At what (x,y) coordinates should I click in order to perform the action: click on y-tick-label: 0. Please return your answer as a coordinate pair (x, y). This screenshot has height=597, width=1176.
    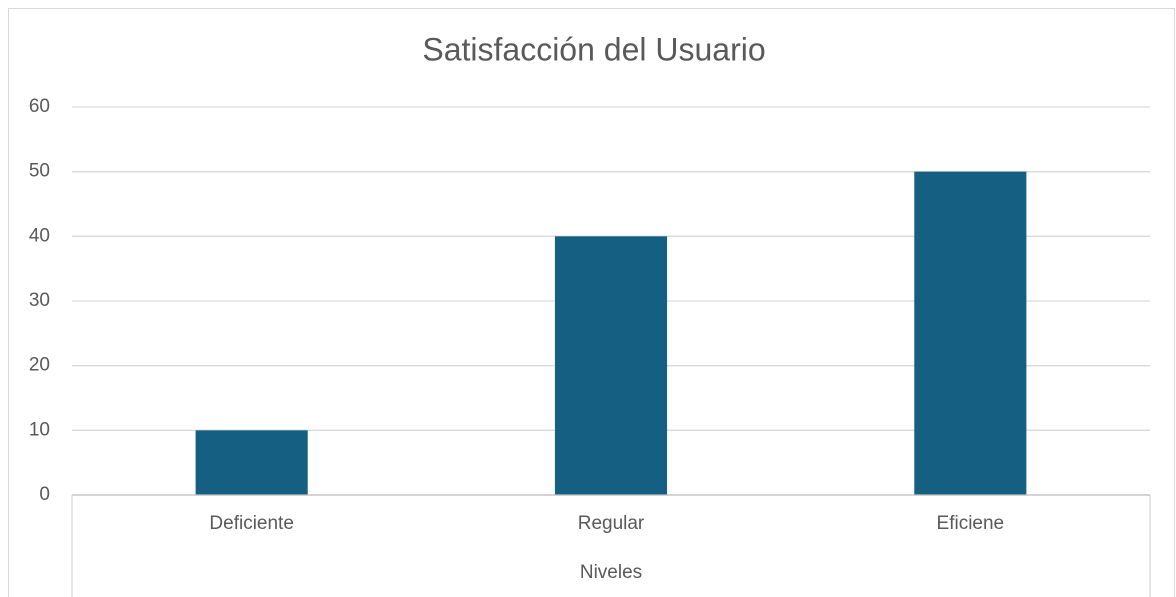
    Looking at the image, I should click on (44, 494).